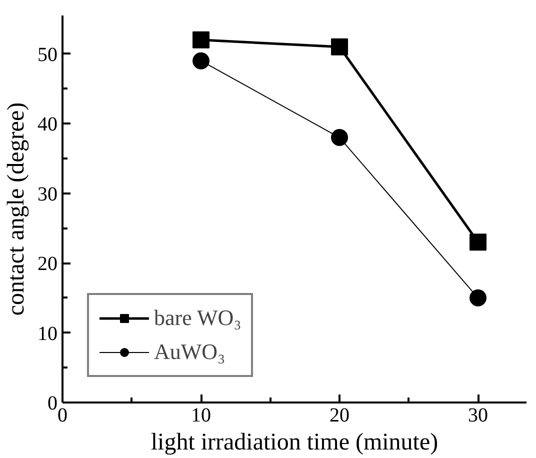 This screenshot has width=536, height=458. I want to click on y-tick-label: 10, so click(48, 333).